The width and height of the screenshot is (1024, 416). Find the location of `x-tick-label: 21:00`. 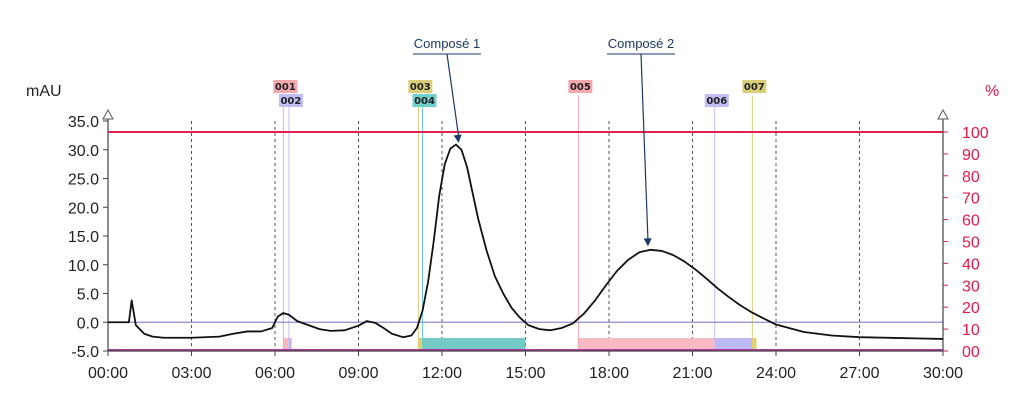

x-tick-label: 21:00 is located at coordinates (692, 373).